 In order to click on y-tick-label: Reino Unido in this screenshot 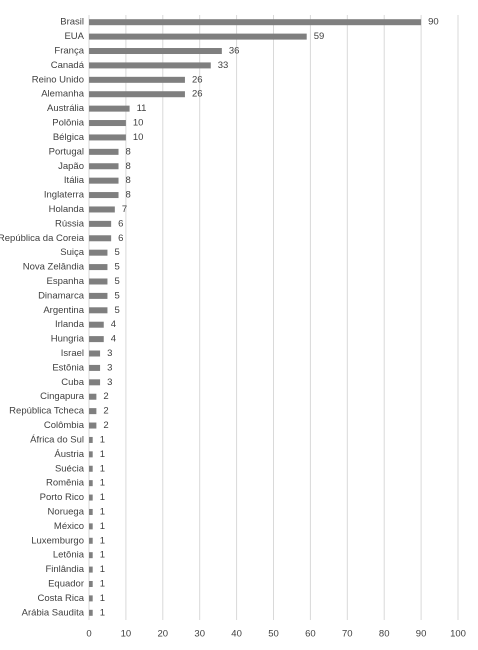, I will do `click(58, 79)`.